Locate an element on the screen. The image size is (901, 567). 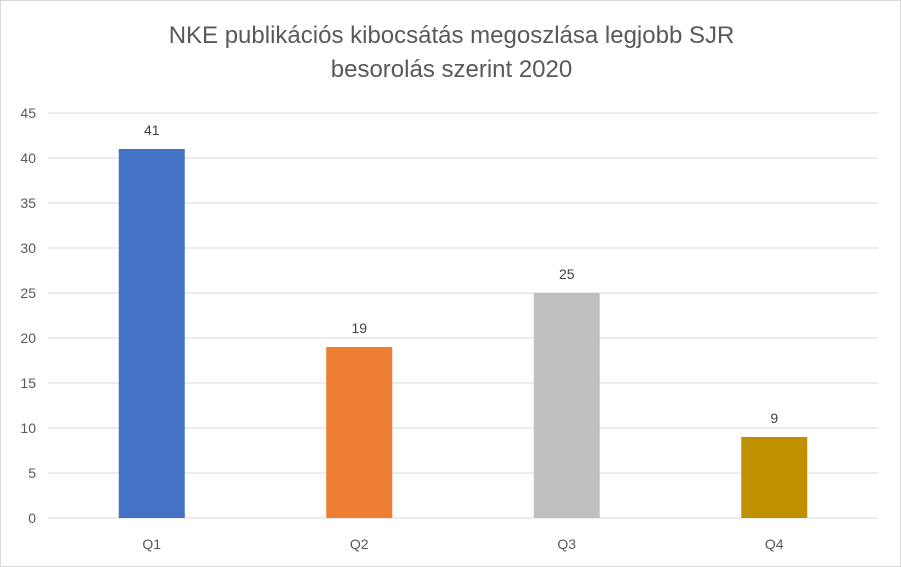
y-tick-label: 10 is located at coordinates (28, 428).